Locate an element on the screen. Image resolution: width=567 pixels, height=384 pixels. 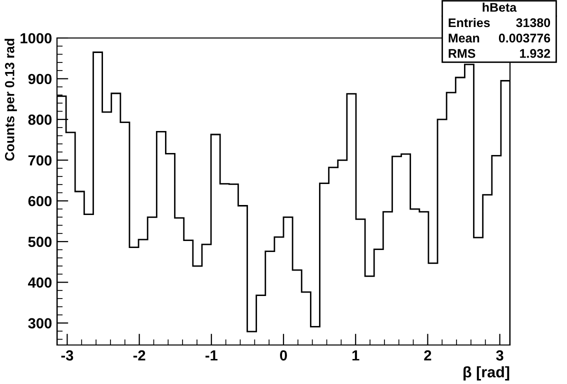
y-tick-label: 700 is located at coordinates (40, 160).